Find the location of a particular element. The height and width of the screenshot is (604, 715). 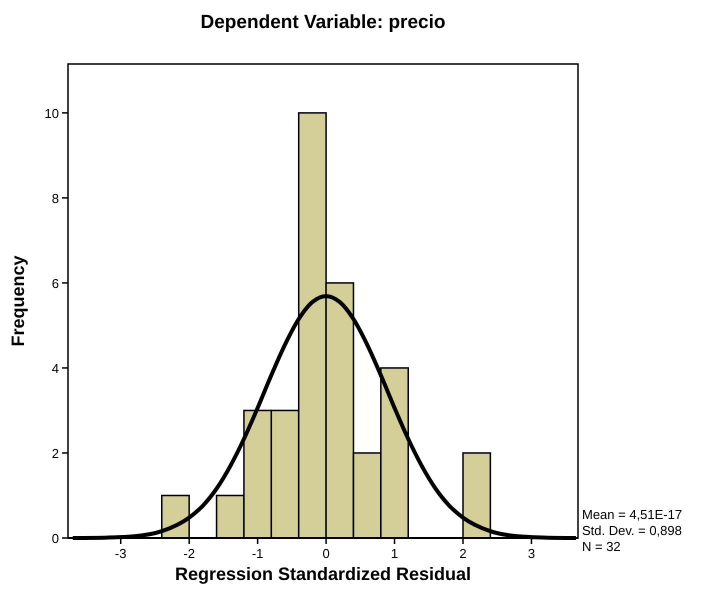

x-tick-label: -1 is located at coordinates (258, 553).